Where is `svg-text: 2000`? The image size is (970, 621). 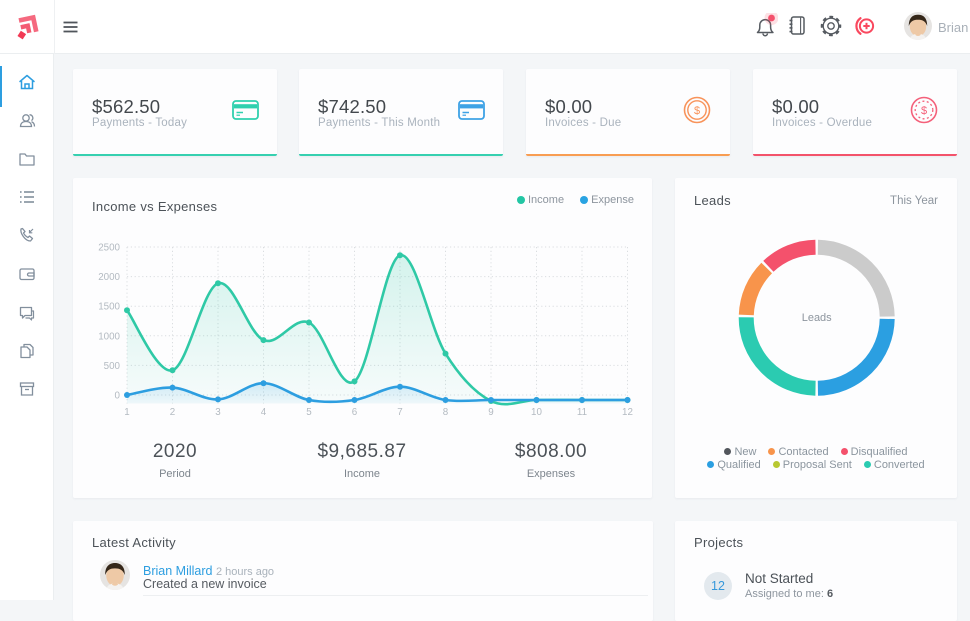
svg-text: 2000 is located at coordinates (109, 277).